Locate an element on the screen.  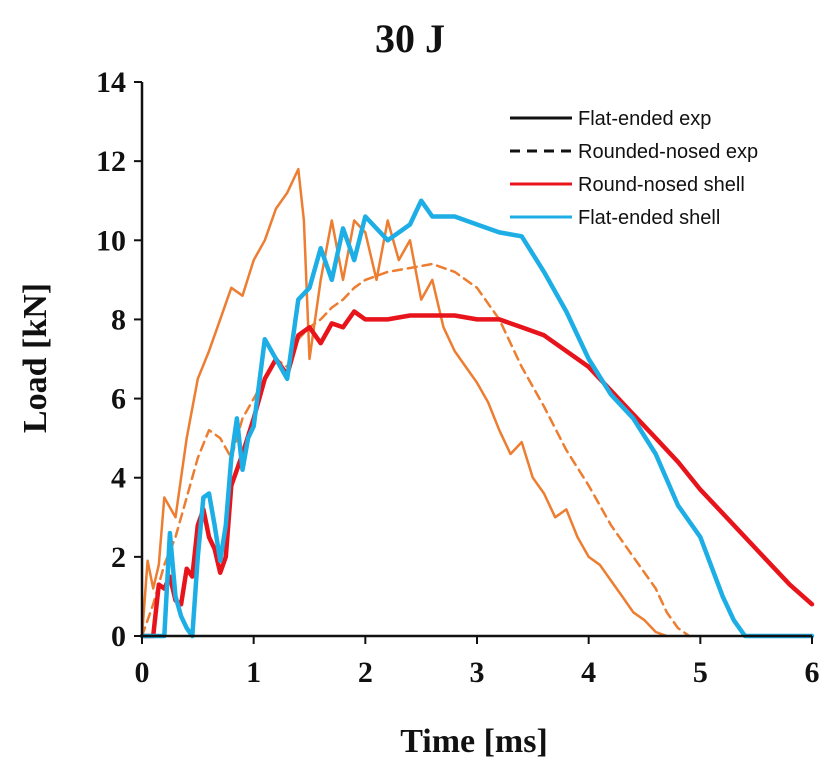
x-tick-label: 3 is located at coordinates (477, 672).